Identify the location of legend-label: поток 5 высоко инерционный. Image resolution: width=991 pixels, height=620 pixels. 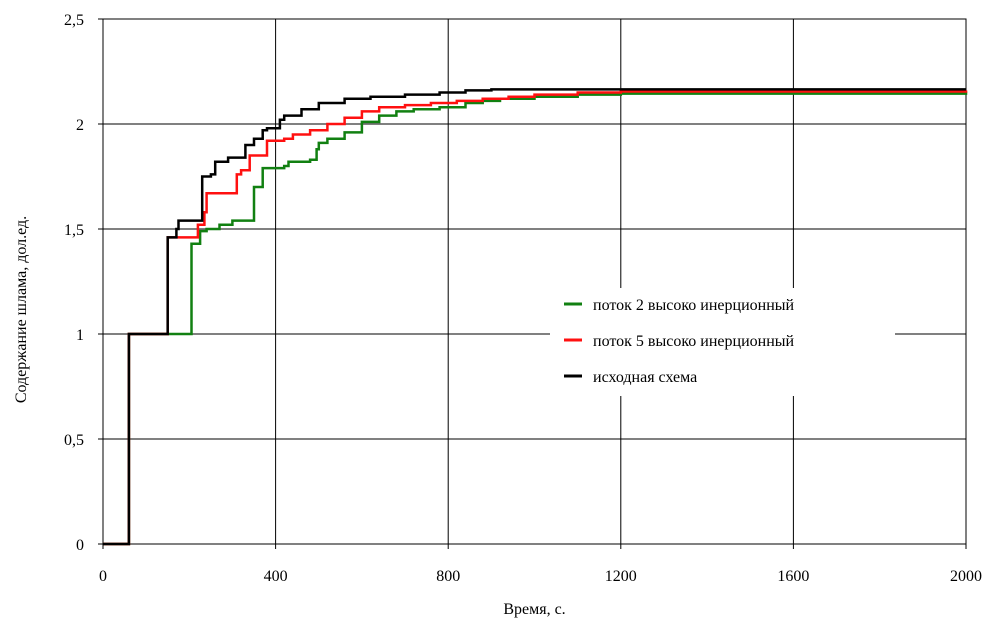
(694, 341).